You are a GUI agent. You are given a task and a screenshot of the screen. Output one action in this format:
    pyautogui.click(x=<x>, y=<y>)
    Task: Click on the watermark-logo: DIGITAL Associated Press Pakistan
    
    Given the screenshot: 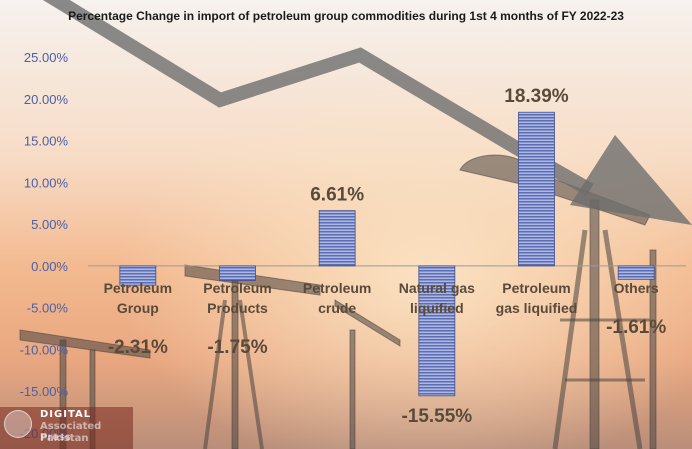 What is the action you would take?
    pyautogui.click(x=66, y=428)
    